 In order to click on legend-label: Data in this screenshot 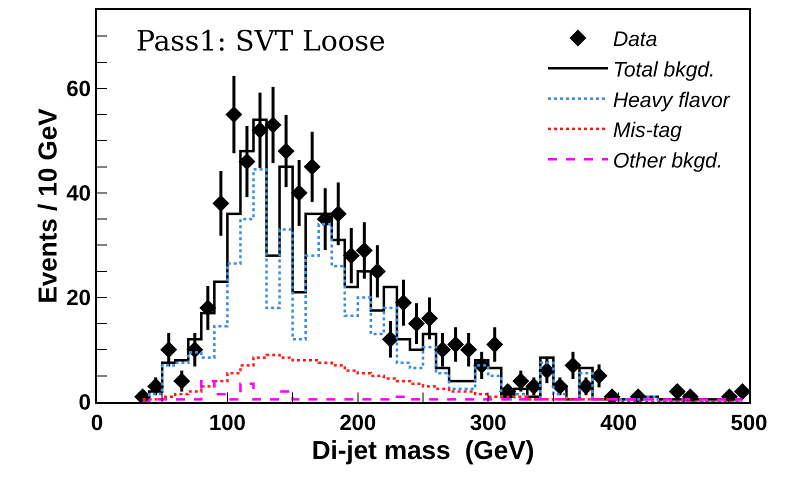, I will do `click(635, 40)`.